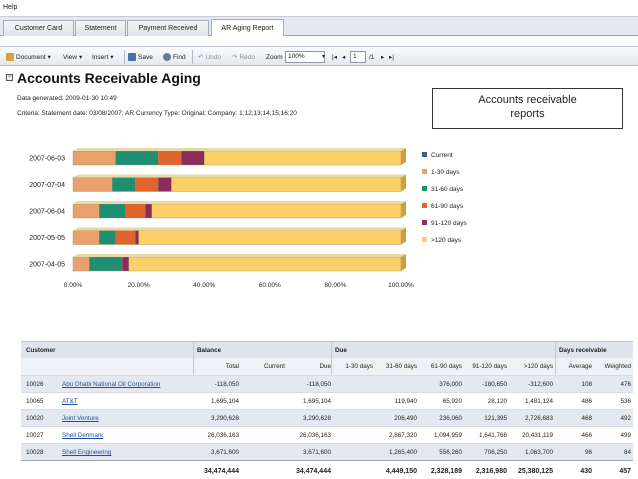 The image size is (638, 479). What do you see at coordinates (588, 452) in the screenshot?
I see `cell-average: 96` at bounding box center [588, 452].